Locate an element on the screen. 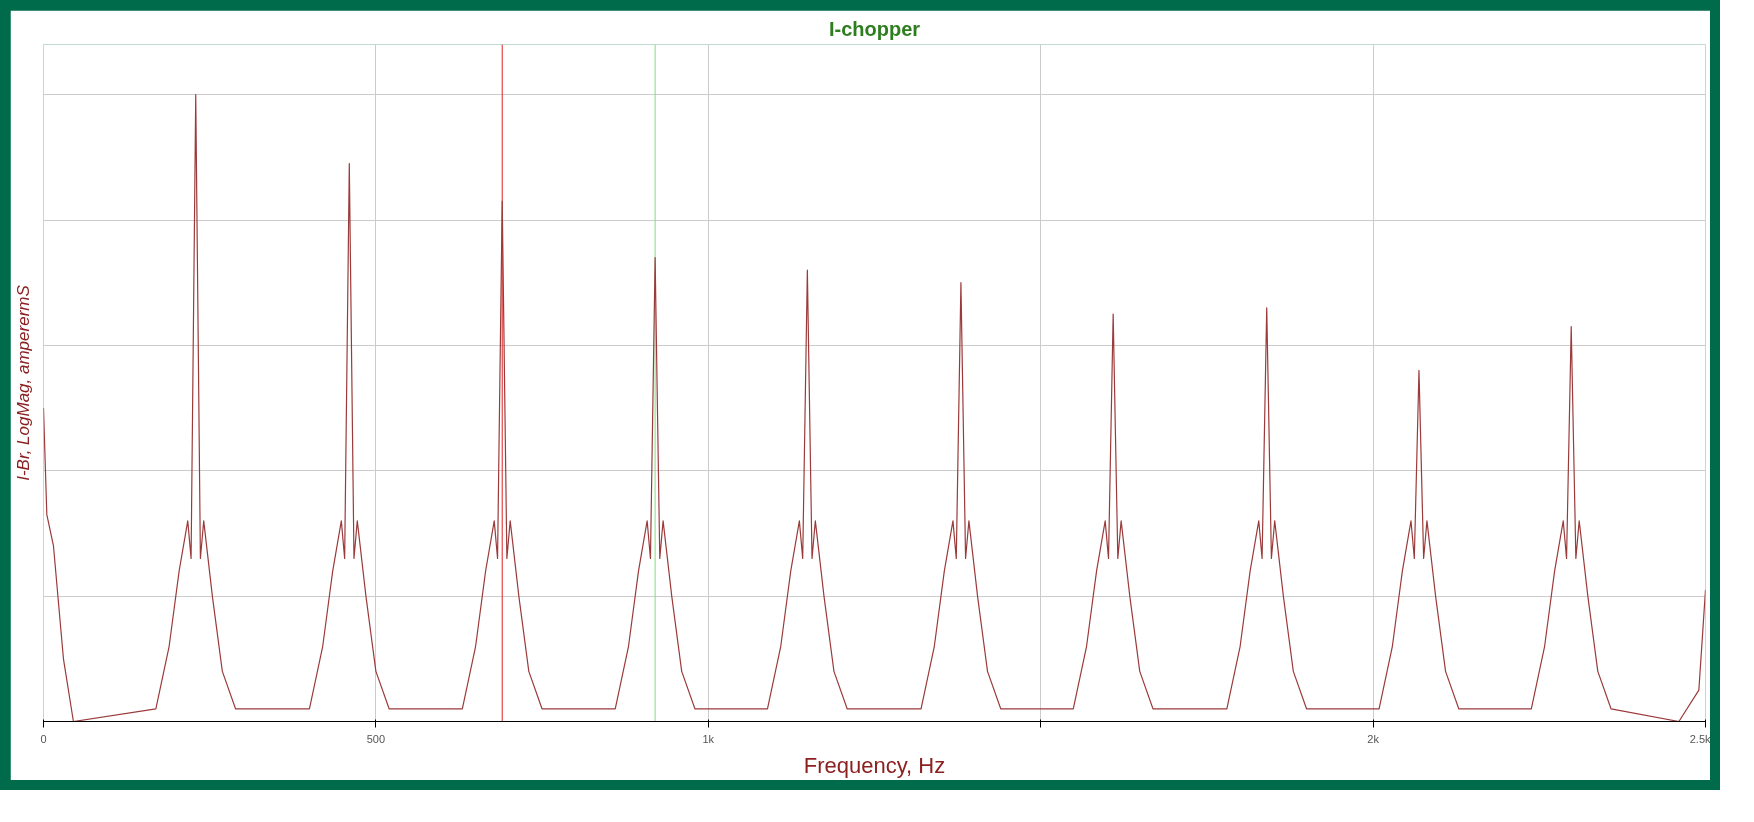  chart-title: I-chopper is located at coordinates (874, 28).